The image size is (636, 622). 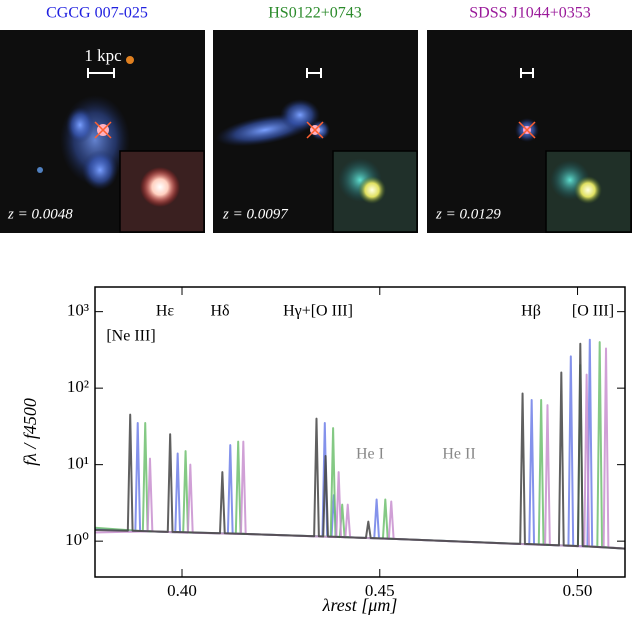 I want to click on y-tick-label: 10⁰, so click(x=77, y=539).